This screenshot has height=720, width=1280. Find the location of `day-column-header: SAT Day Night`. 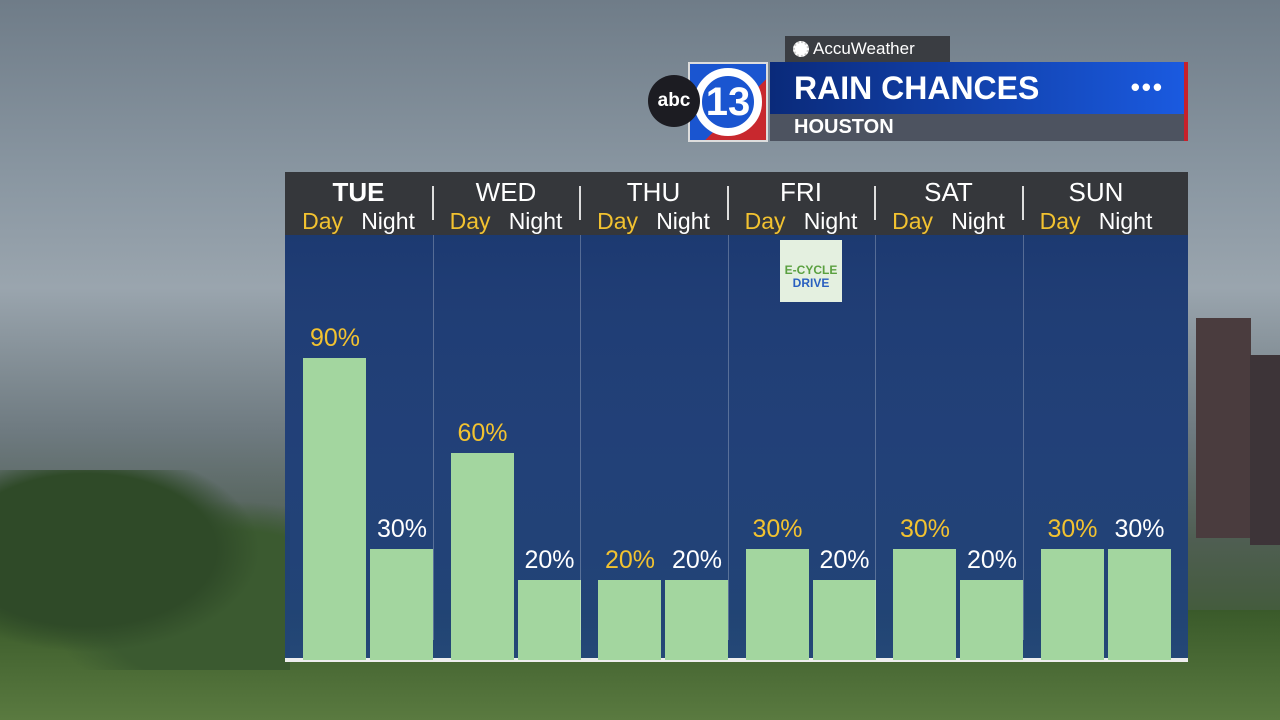

day-column-header: SAT Day Night is located at coordinates (948, 203).